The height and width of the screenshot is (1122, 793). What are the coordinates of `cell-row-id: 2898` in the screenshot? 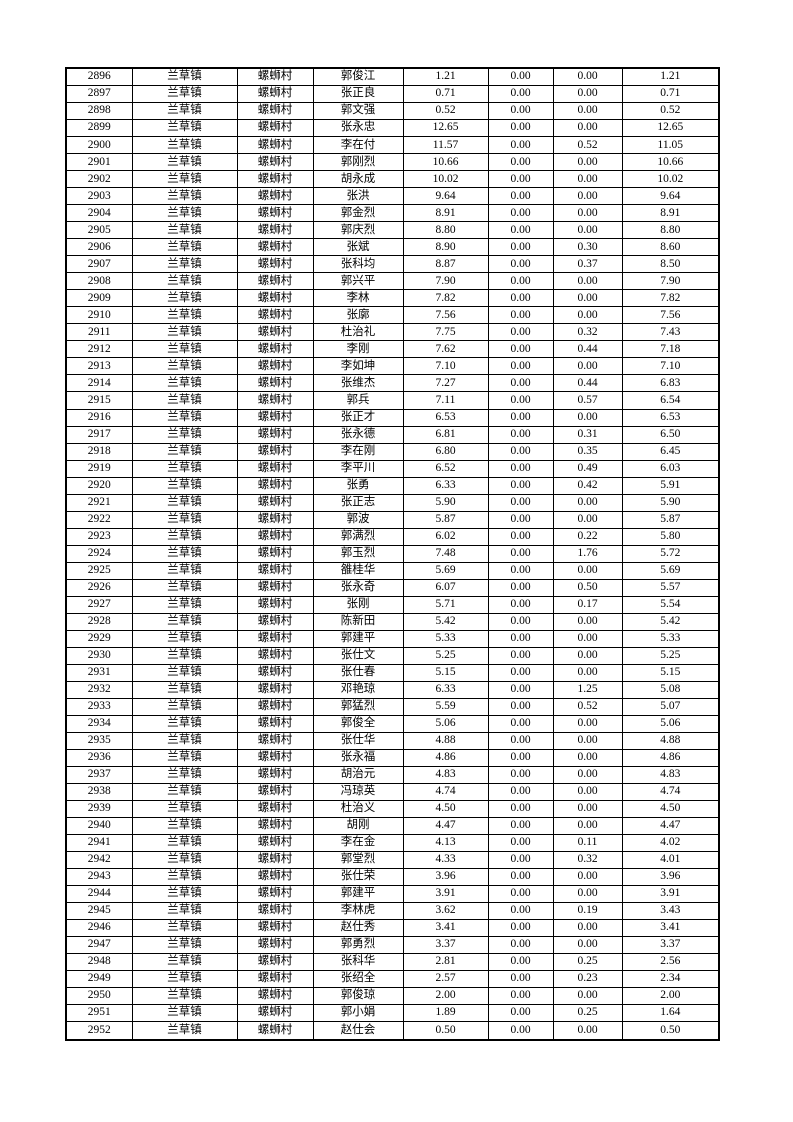 It's located at (99, 111).